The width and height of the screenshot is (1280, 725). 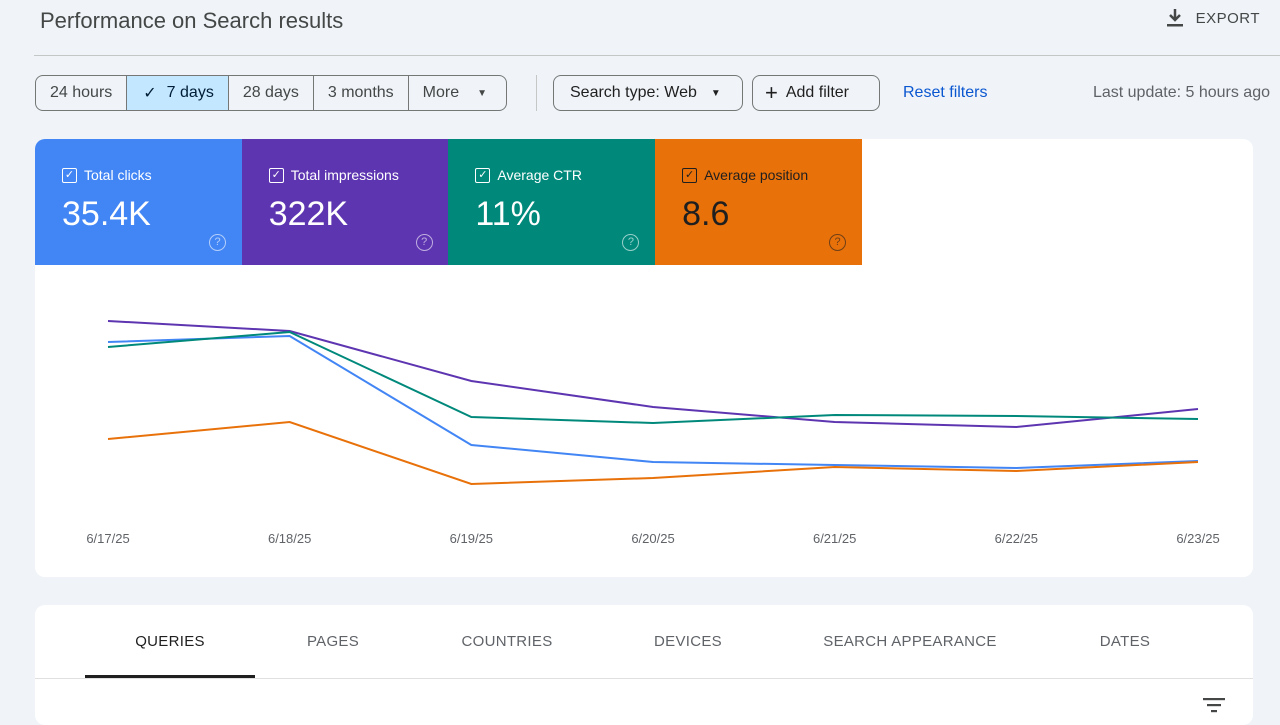 I want to click on metric-label: ✓ Total impressions, so click(x=358, y=175).